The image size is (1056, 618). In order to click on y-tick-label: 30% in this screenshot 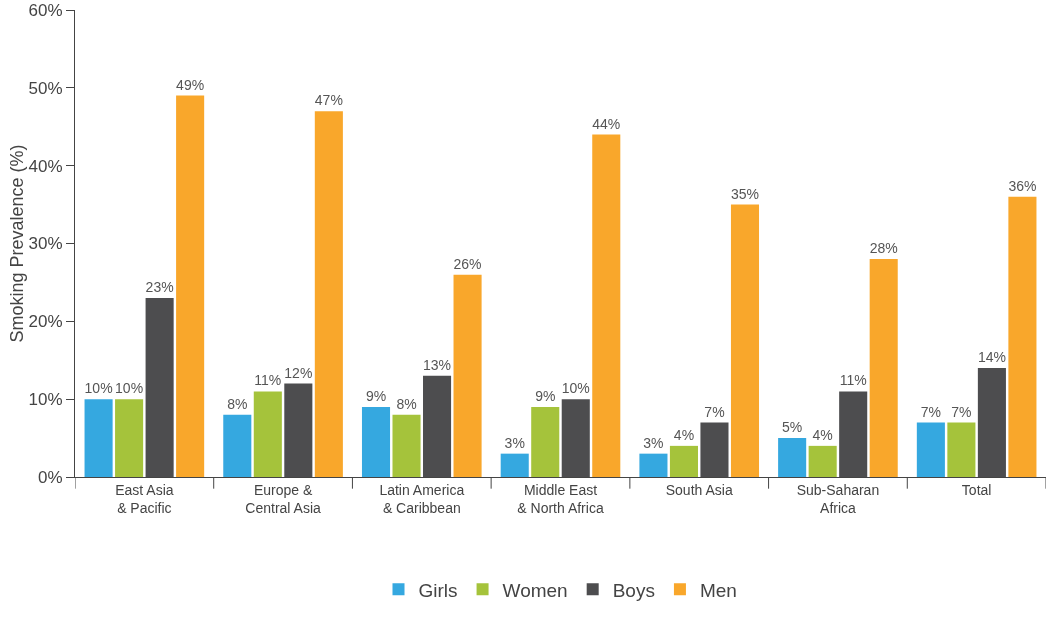, I will do `click(45, 244)`.